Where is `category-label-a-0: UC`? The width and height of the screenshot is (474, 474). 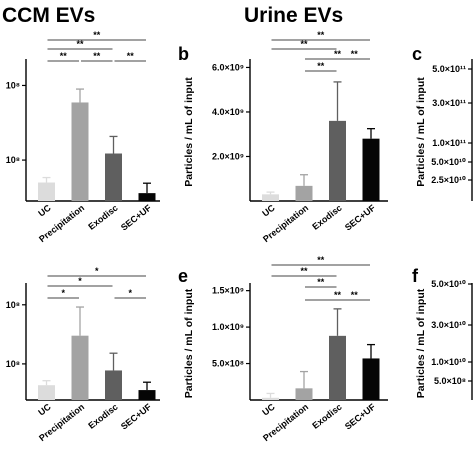
category-label-a-0: UC is located at coordinates (44, 210).